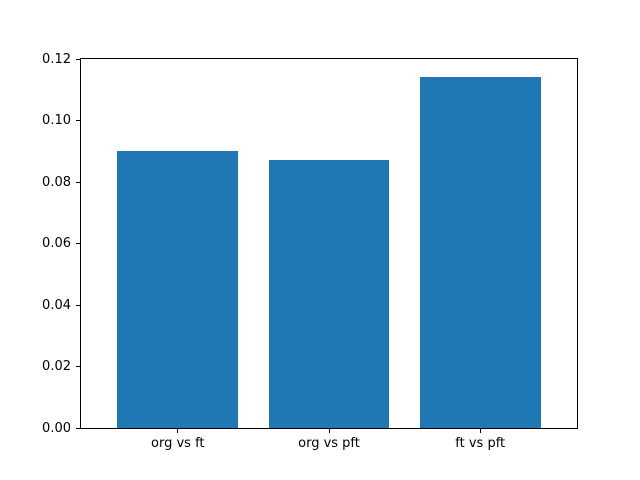 Image resolution: width=640 pixels, height=480 pixels. Describe the element at coordinates (56, 59) in the screenshot. I see `y-tick-label: 0.12` at that location.